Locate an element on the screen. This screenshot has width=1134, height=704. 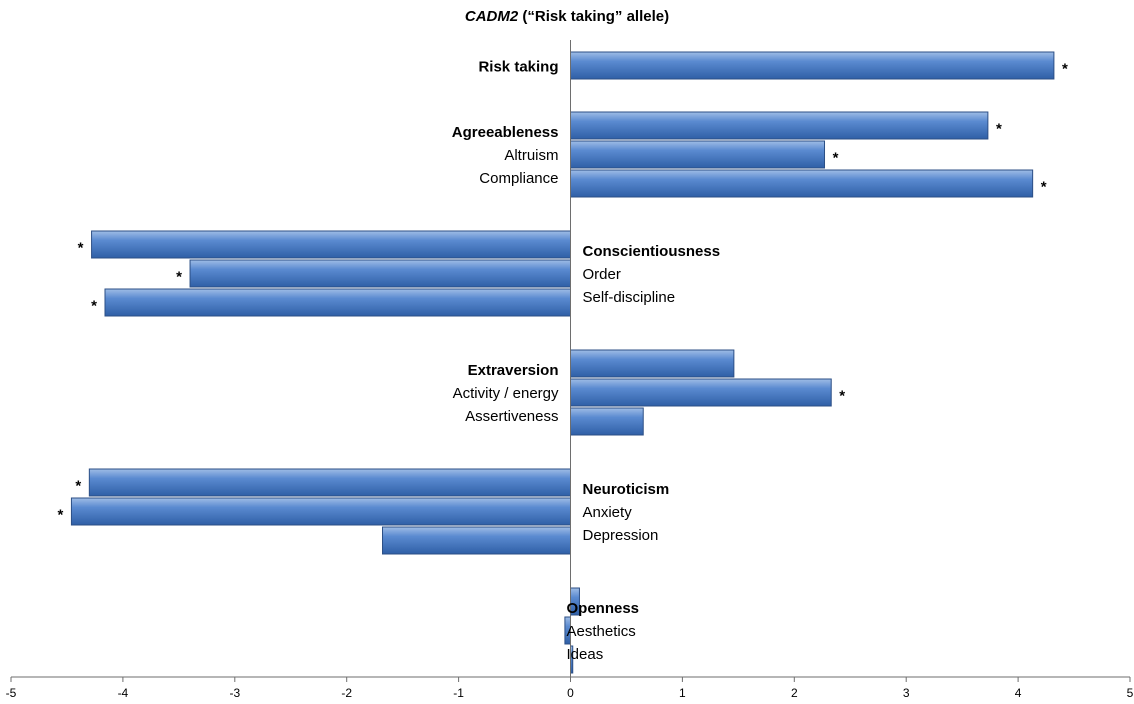
group-label: Agreeableness is located at coordinates (505, 132).